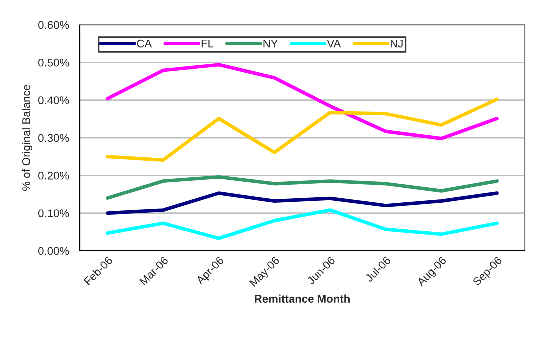 Image resolution: width=541 pixels, height=345 pixels. Describe the element at coordinates (396, 44) in the screenshot. I see `legend-label: NJ` at that location.